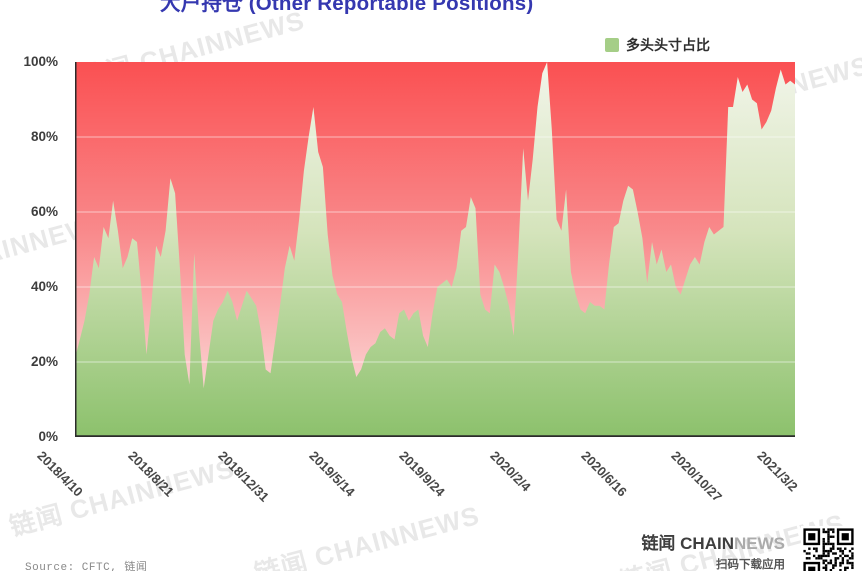  I want to click on legend-item-long-ratio: 多头头寸占比, so click(657, 45).